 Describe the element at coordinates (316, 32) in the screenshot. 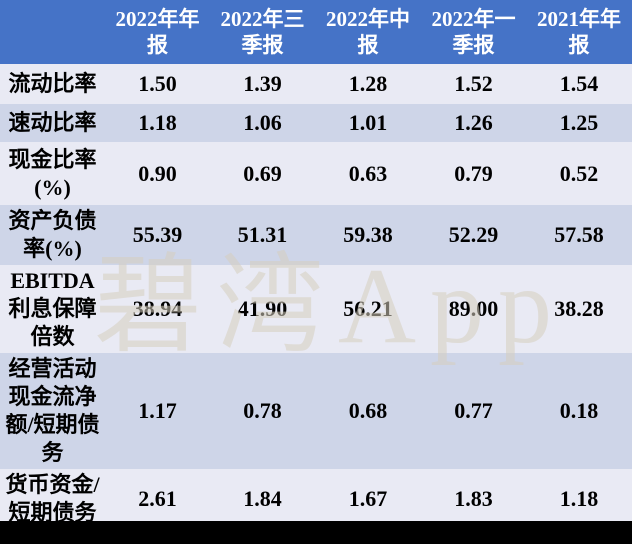

I see `header-row: 2022年年报 2022年三季报 2022年中报 2022年一季报 2021年年报` at that location.